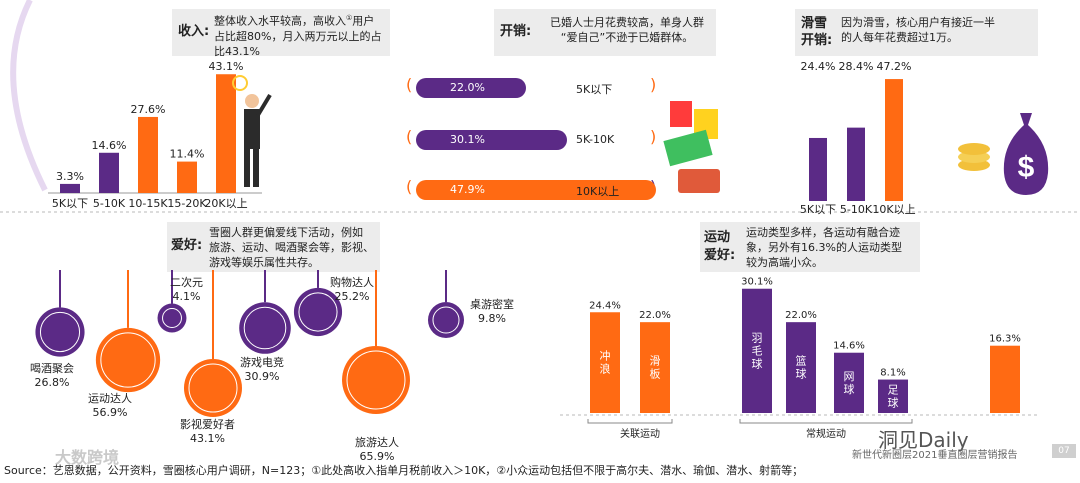 The image size is (1080, 483). I want to click on hobby-category-label: 购物达人, so click(352, 282).